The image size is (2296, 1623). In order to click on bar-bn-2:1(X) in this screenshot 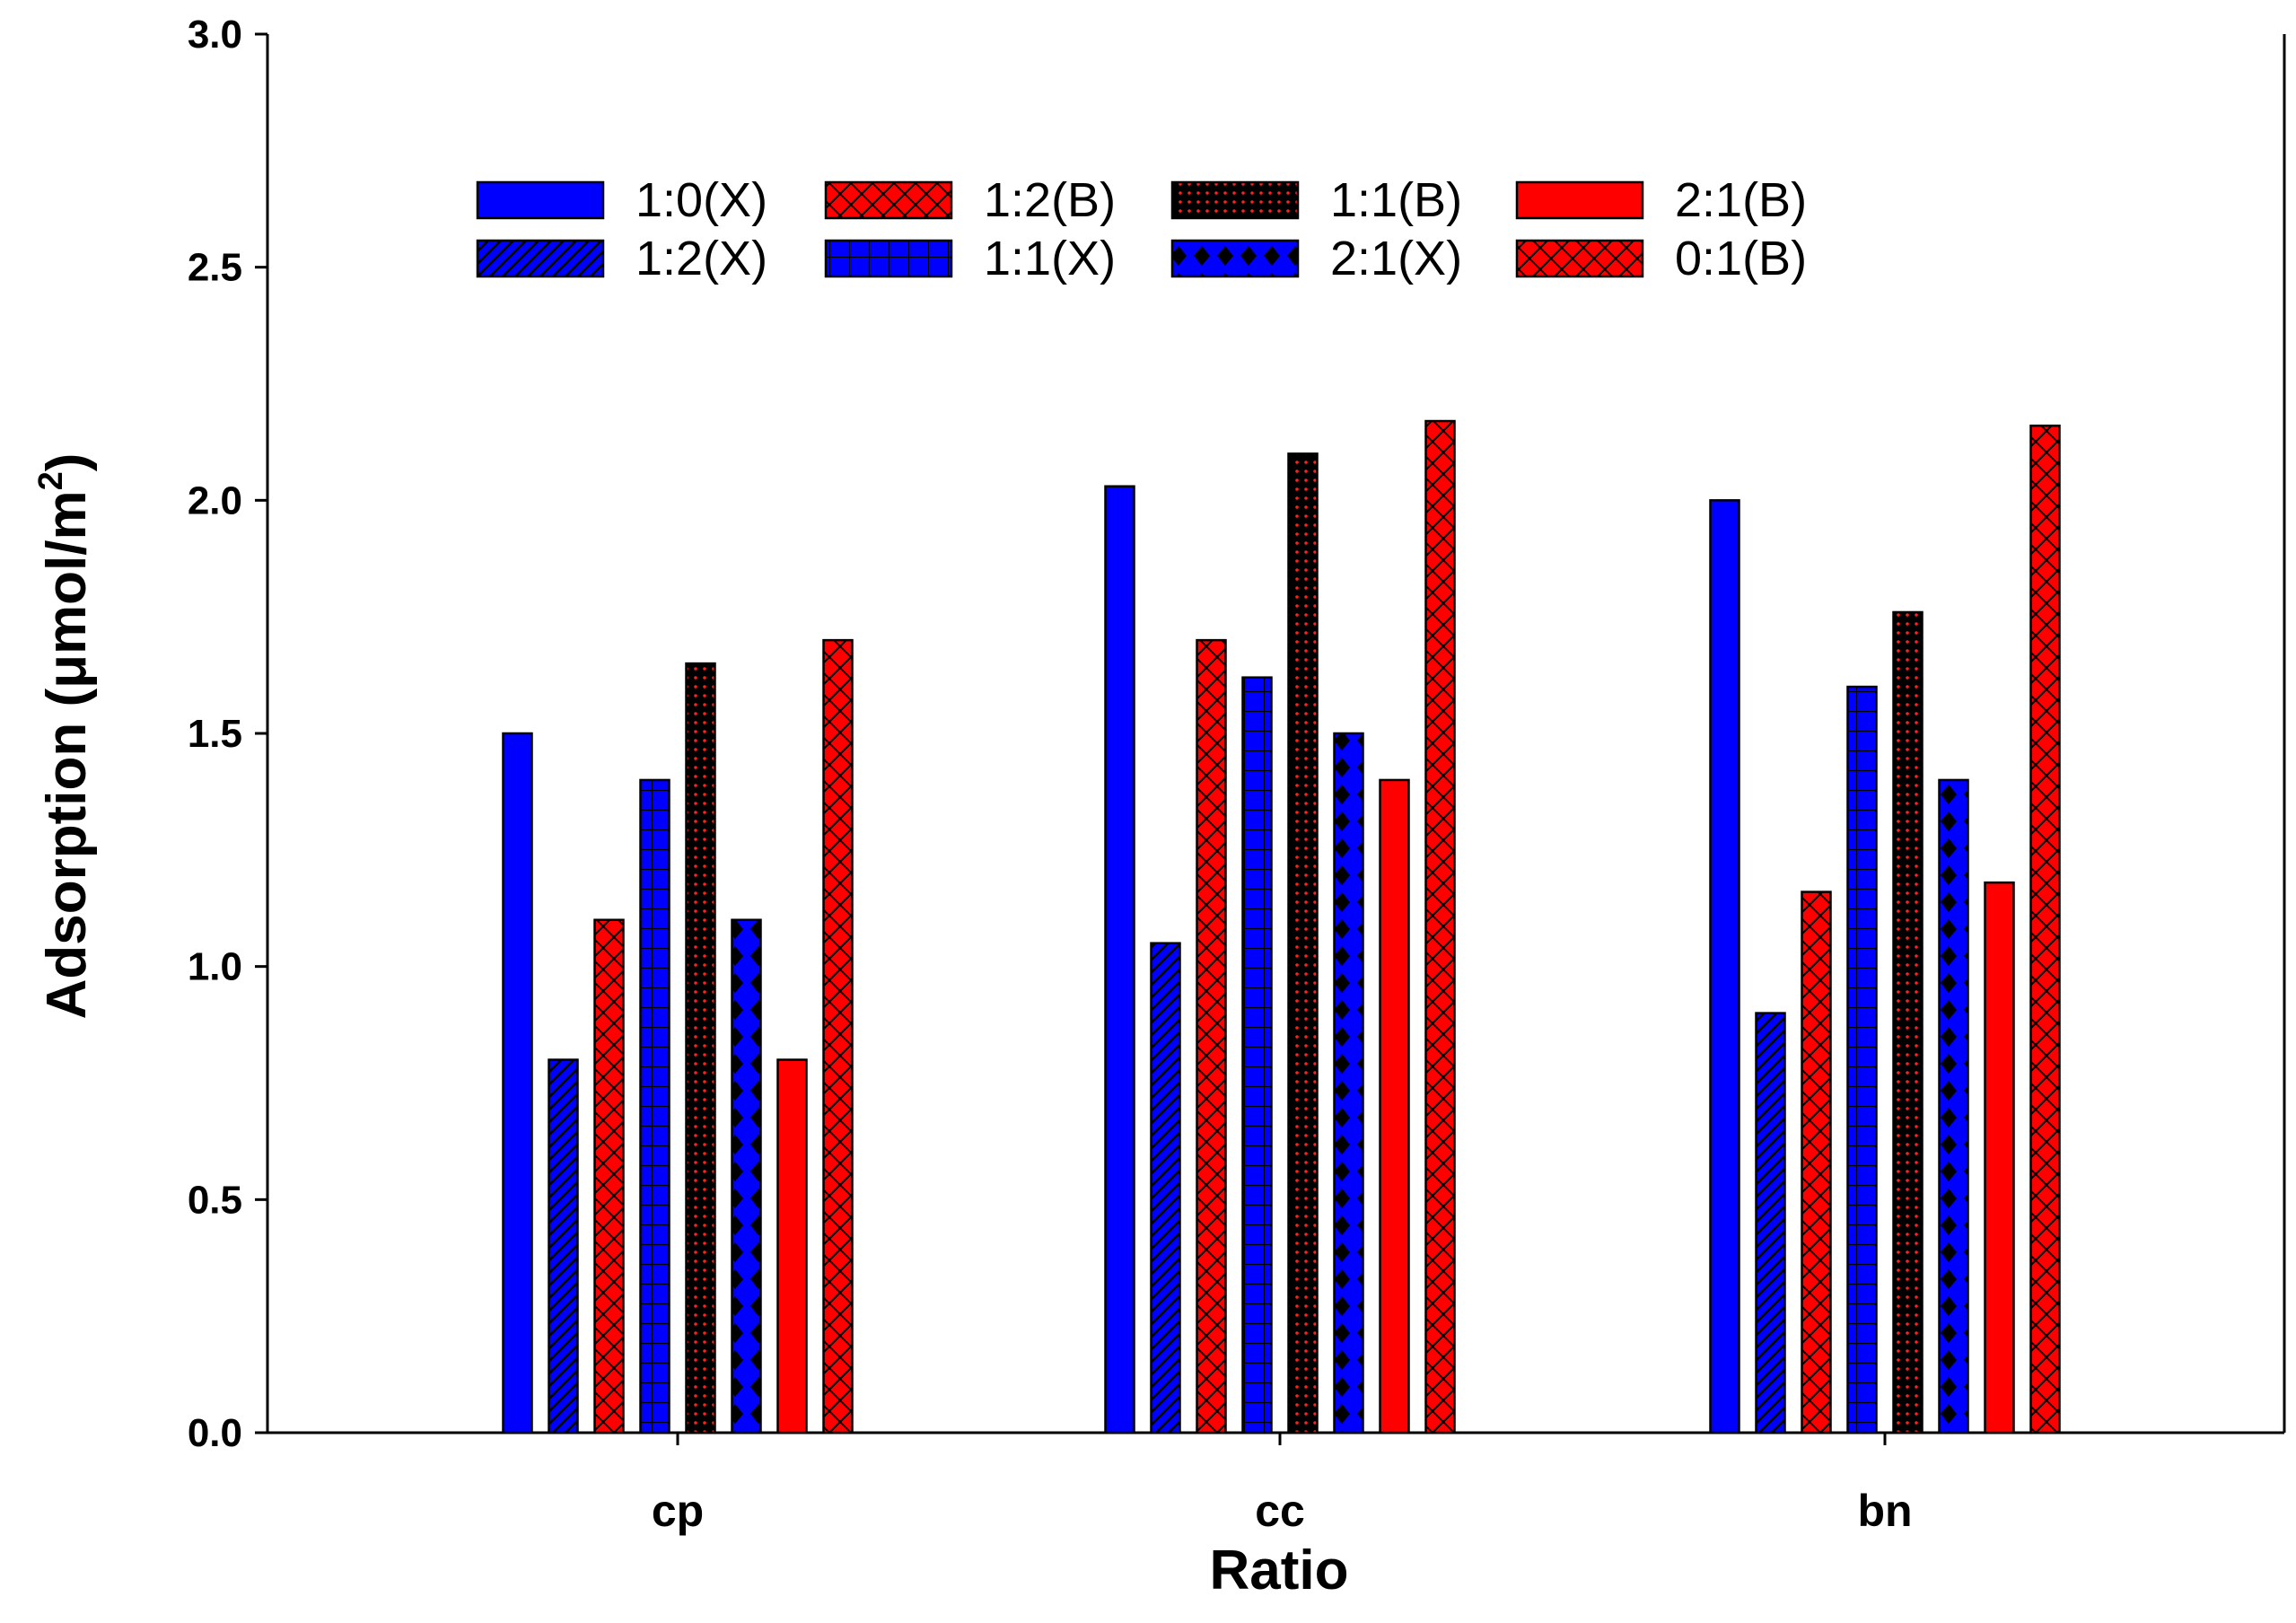, I will do `click(1954, 1106)`.